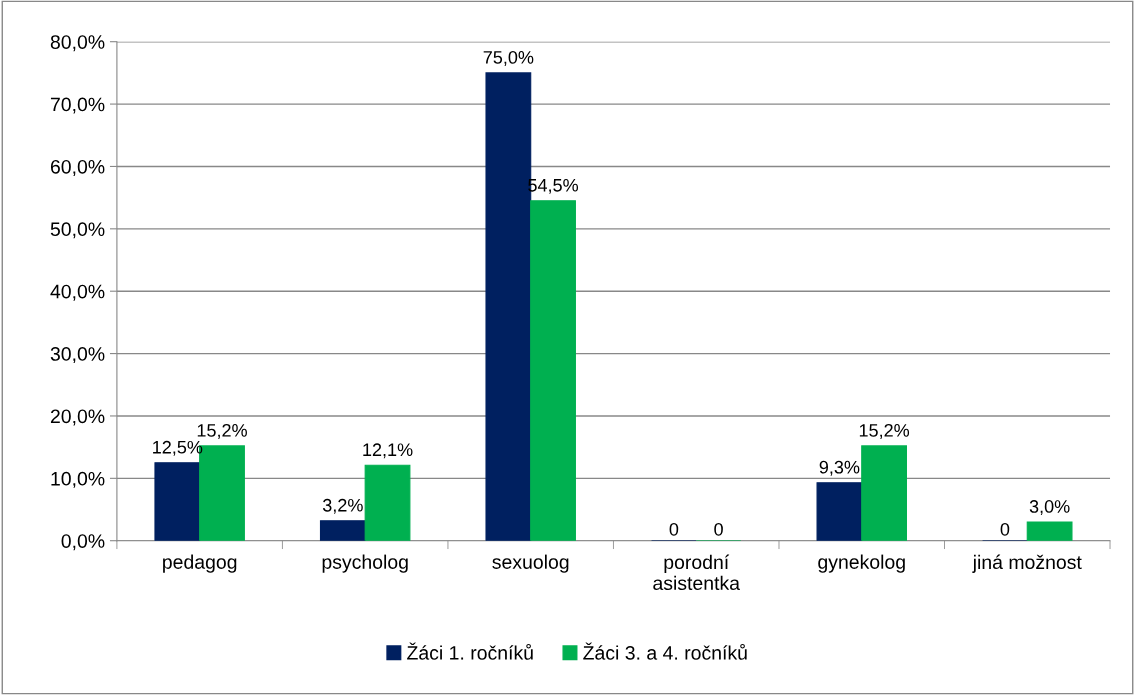 The height and width of the screenshot is (695, 1135). I want to click on legend-label: Žáci 1. ročníků, so click(470, 651).